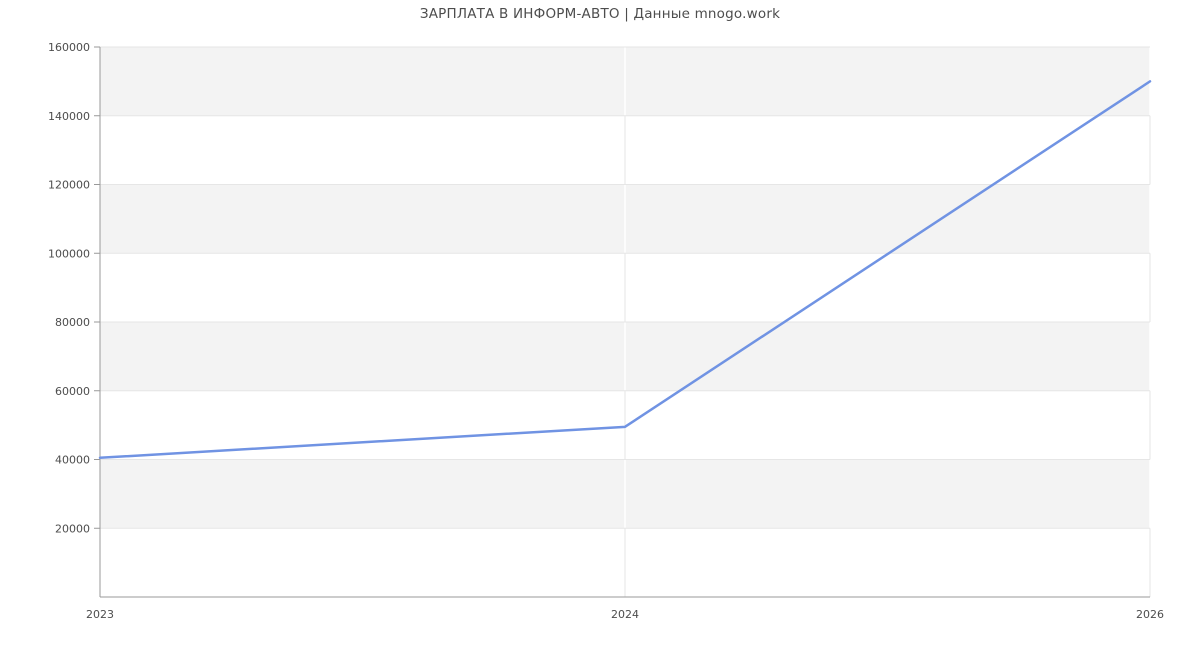 The height and width of the screenshot is (650, 1200). I want to click on y-tick-label: 80000, so click(72, 322).